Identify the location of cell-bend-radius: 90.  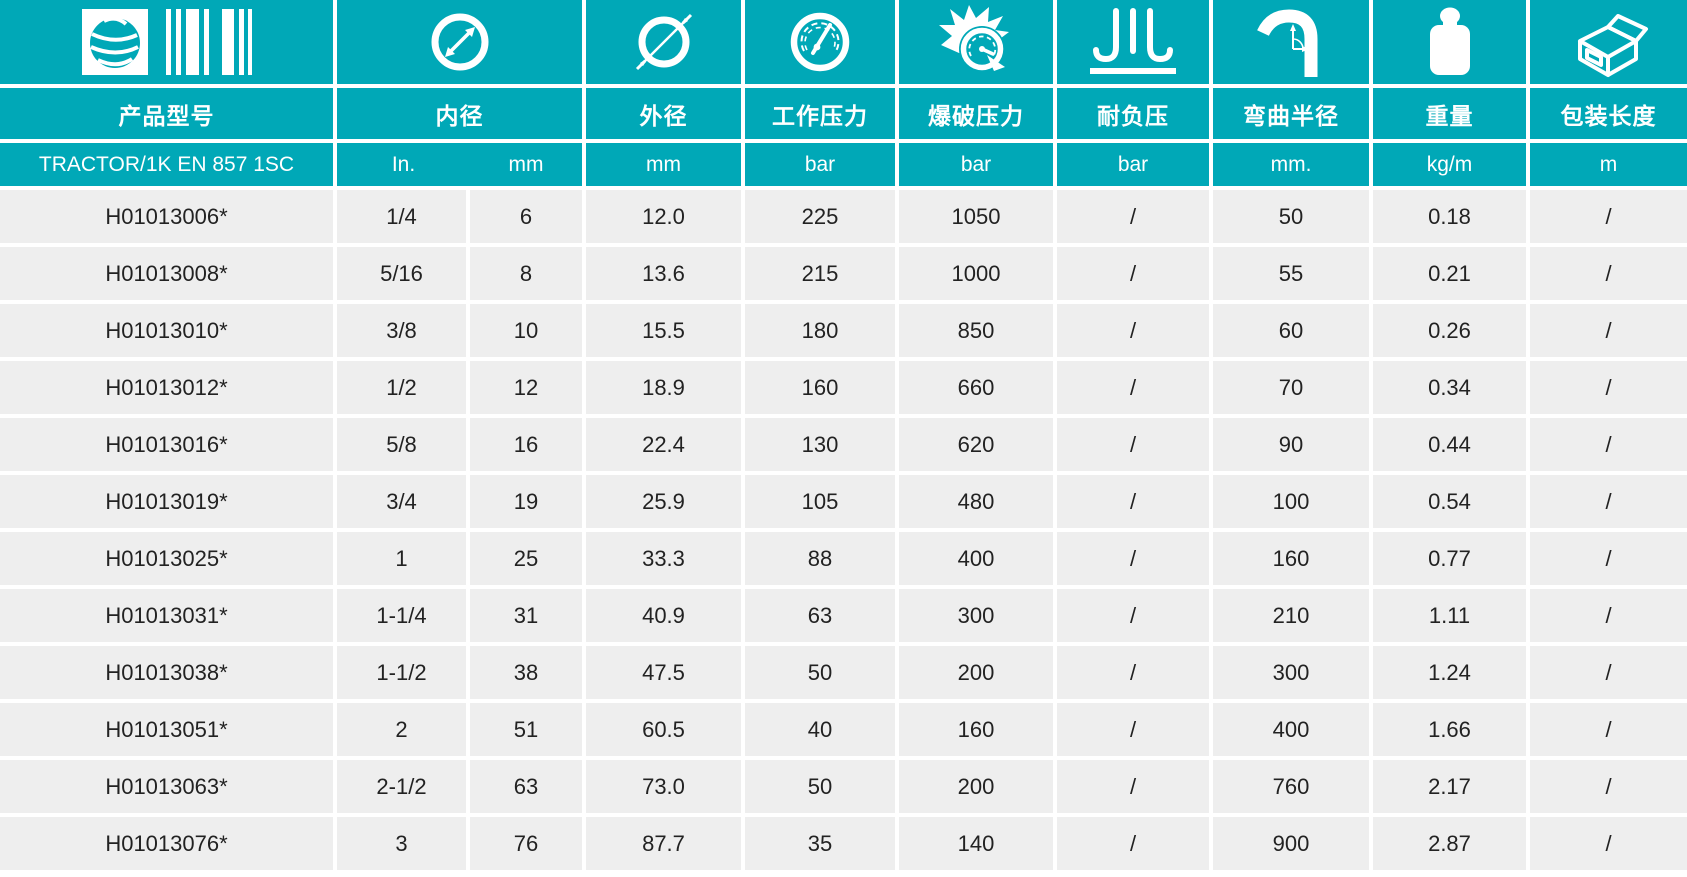
(1291, 444).